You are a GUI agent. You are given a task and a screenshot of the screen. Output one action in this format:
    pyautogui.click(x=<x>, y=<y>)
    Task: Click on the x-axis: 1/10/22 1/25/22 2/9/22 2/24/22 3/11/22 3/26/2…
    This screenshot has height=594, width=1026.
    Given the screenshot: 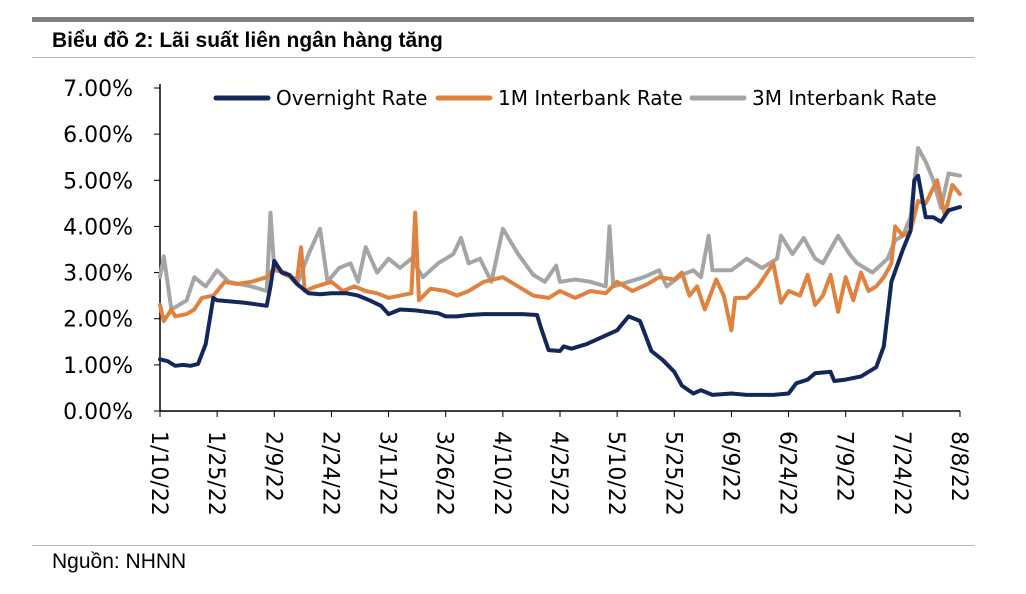 What is the action you would take?
    pyautogui.click(x=558, y=463)
    